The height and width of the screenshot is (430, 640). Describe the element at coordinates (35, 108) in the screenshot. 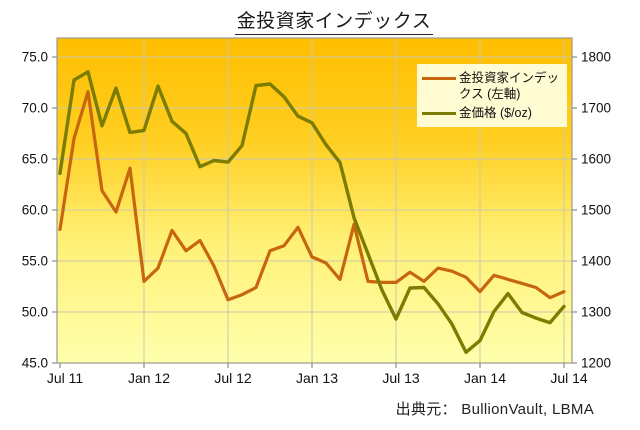

I see `svg-text: 70.0` at that location.